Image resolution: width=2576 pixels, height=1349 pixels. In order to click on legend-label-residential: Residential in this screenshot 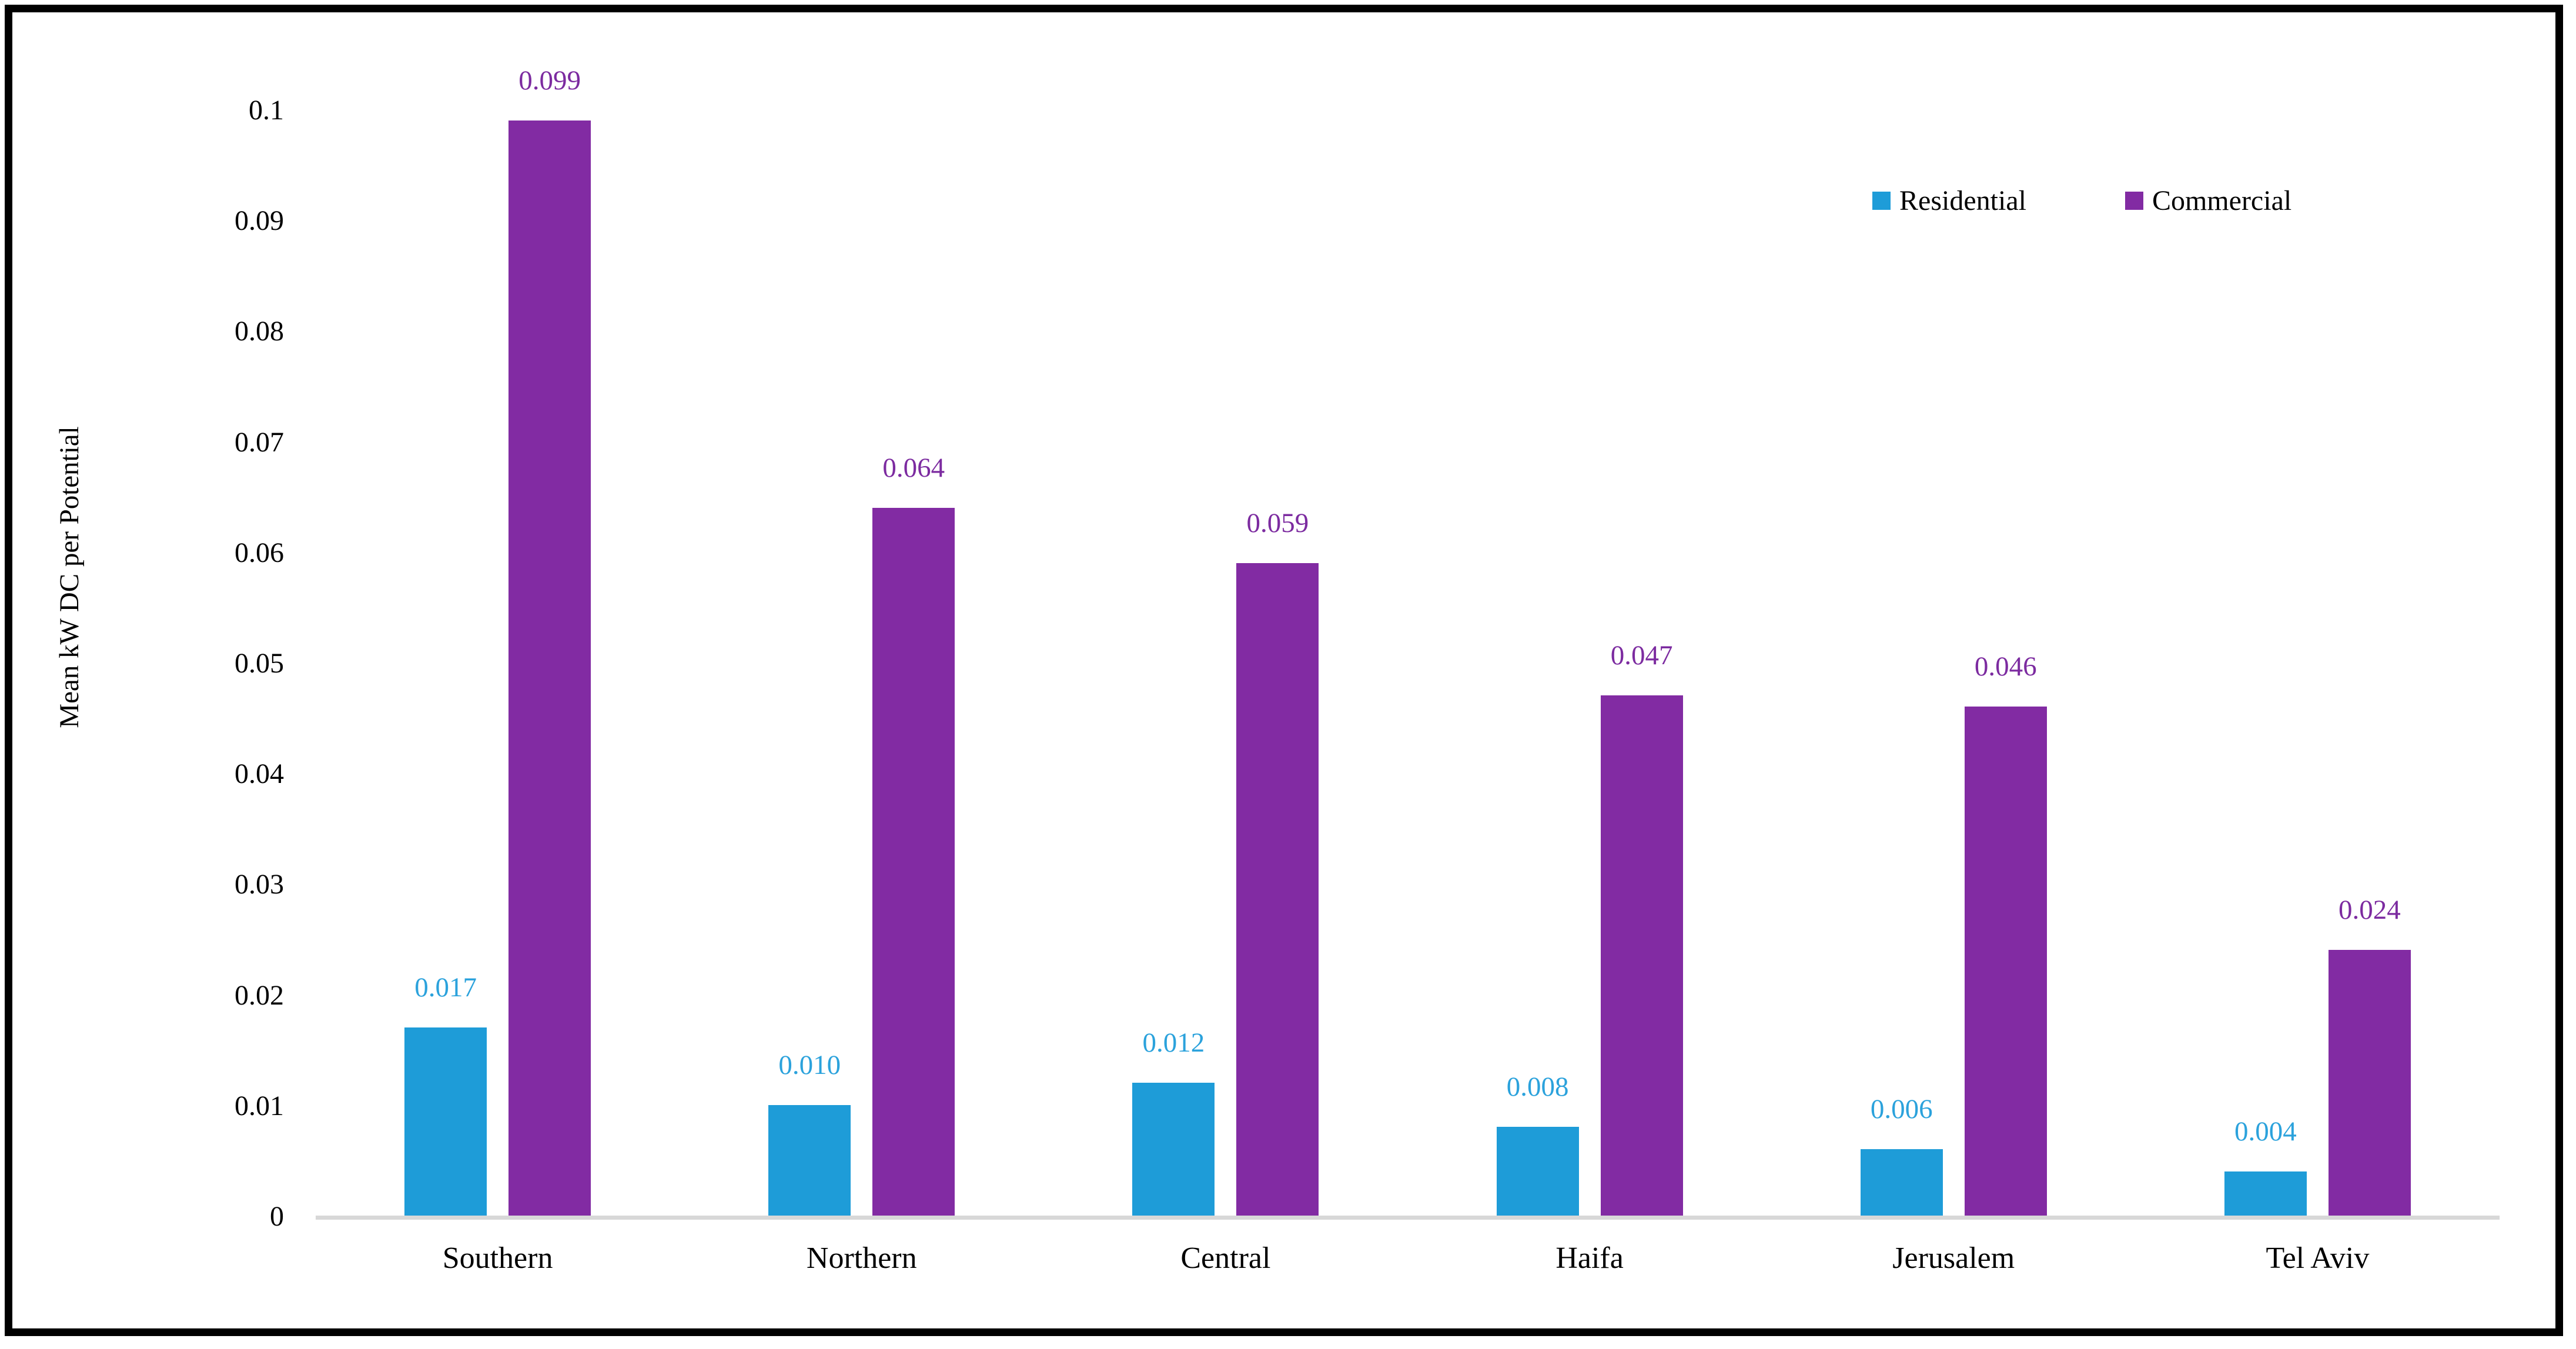, I will do `click(1962, 200)`.